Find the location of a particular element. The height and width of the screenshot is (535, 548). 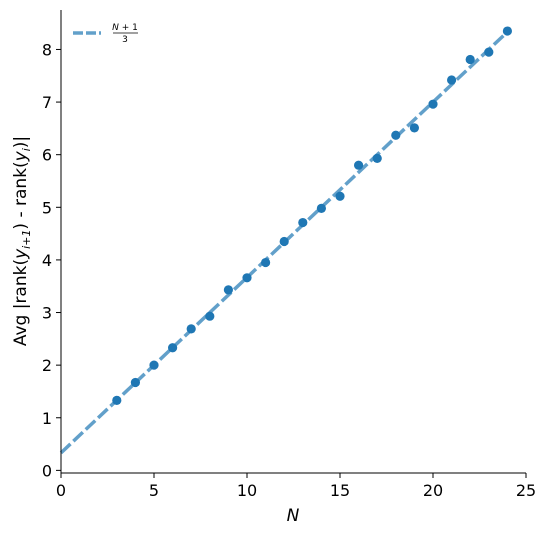

x-axis-label: N is located at coordinates (293, 516).